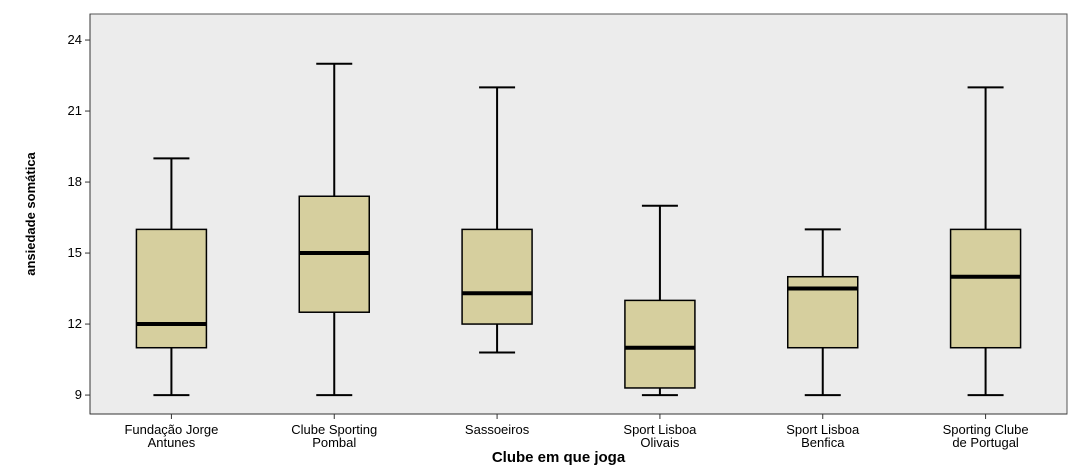 Image resolution: width=1075 pixels, height=468 pixels. I want to click on x-category-label: Sporting Clube de Portugal, so click(986, 436).